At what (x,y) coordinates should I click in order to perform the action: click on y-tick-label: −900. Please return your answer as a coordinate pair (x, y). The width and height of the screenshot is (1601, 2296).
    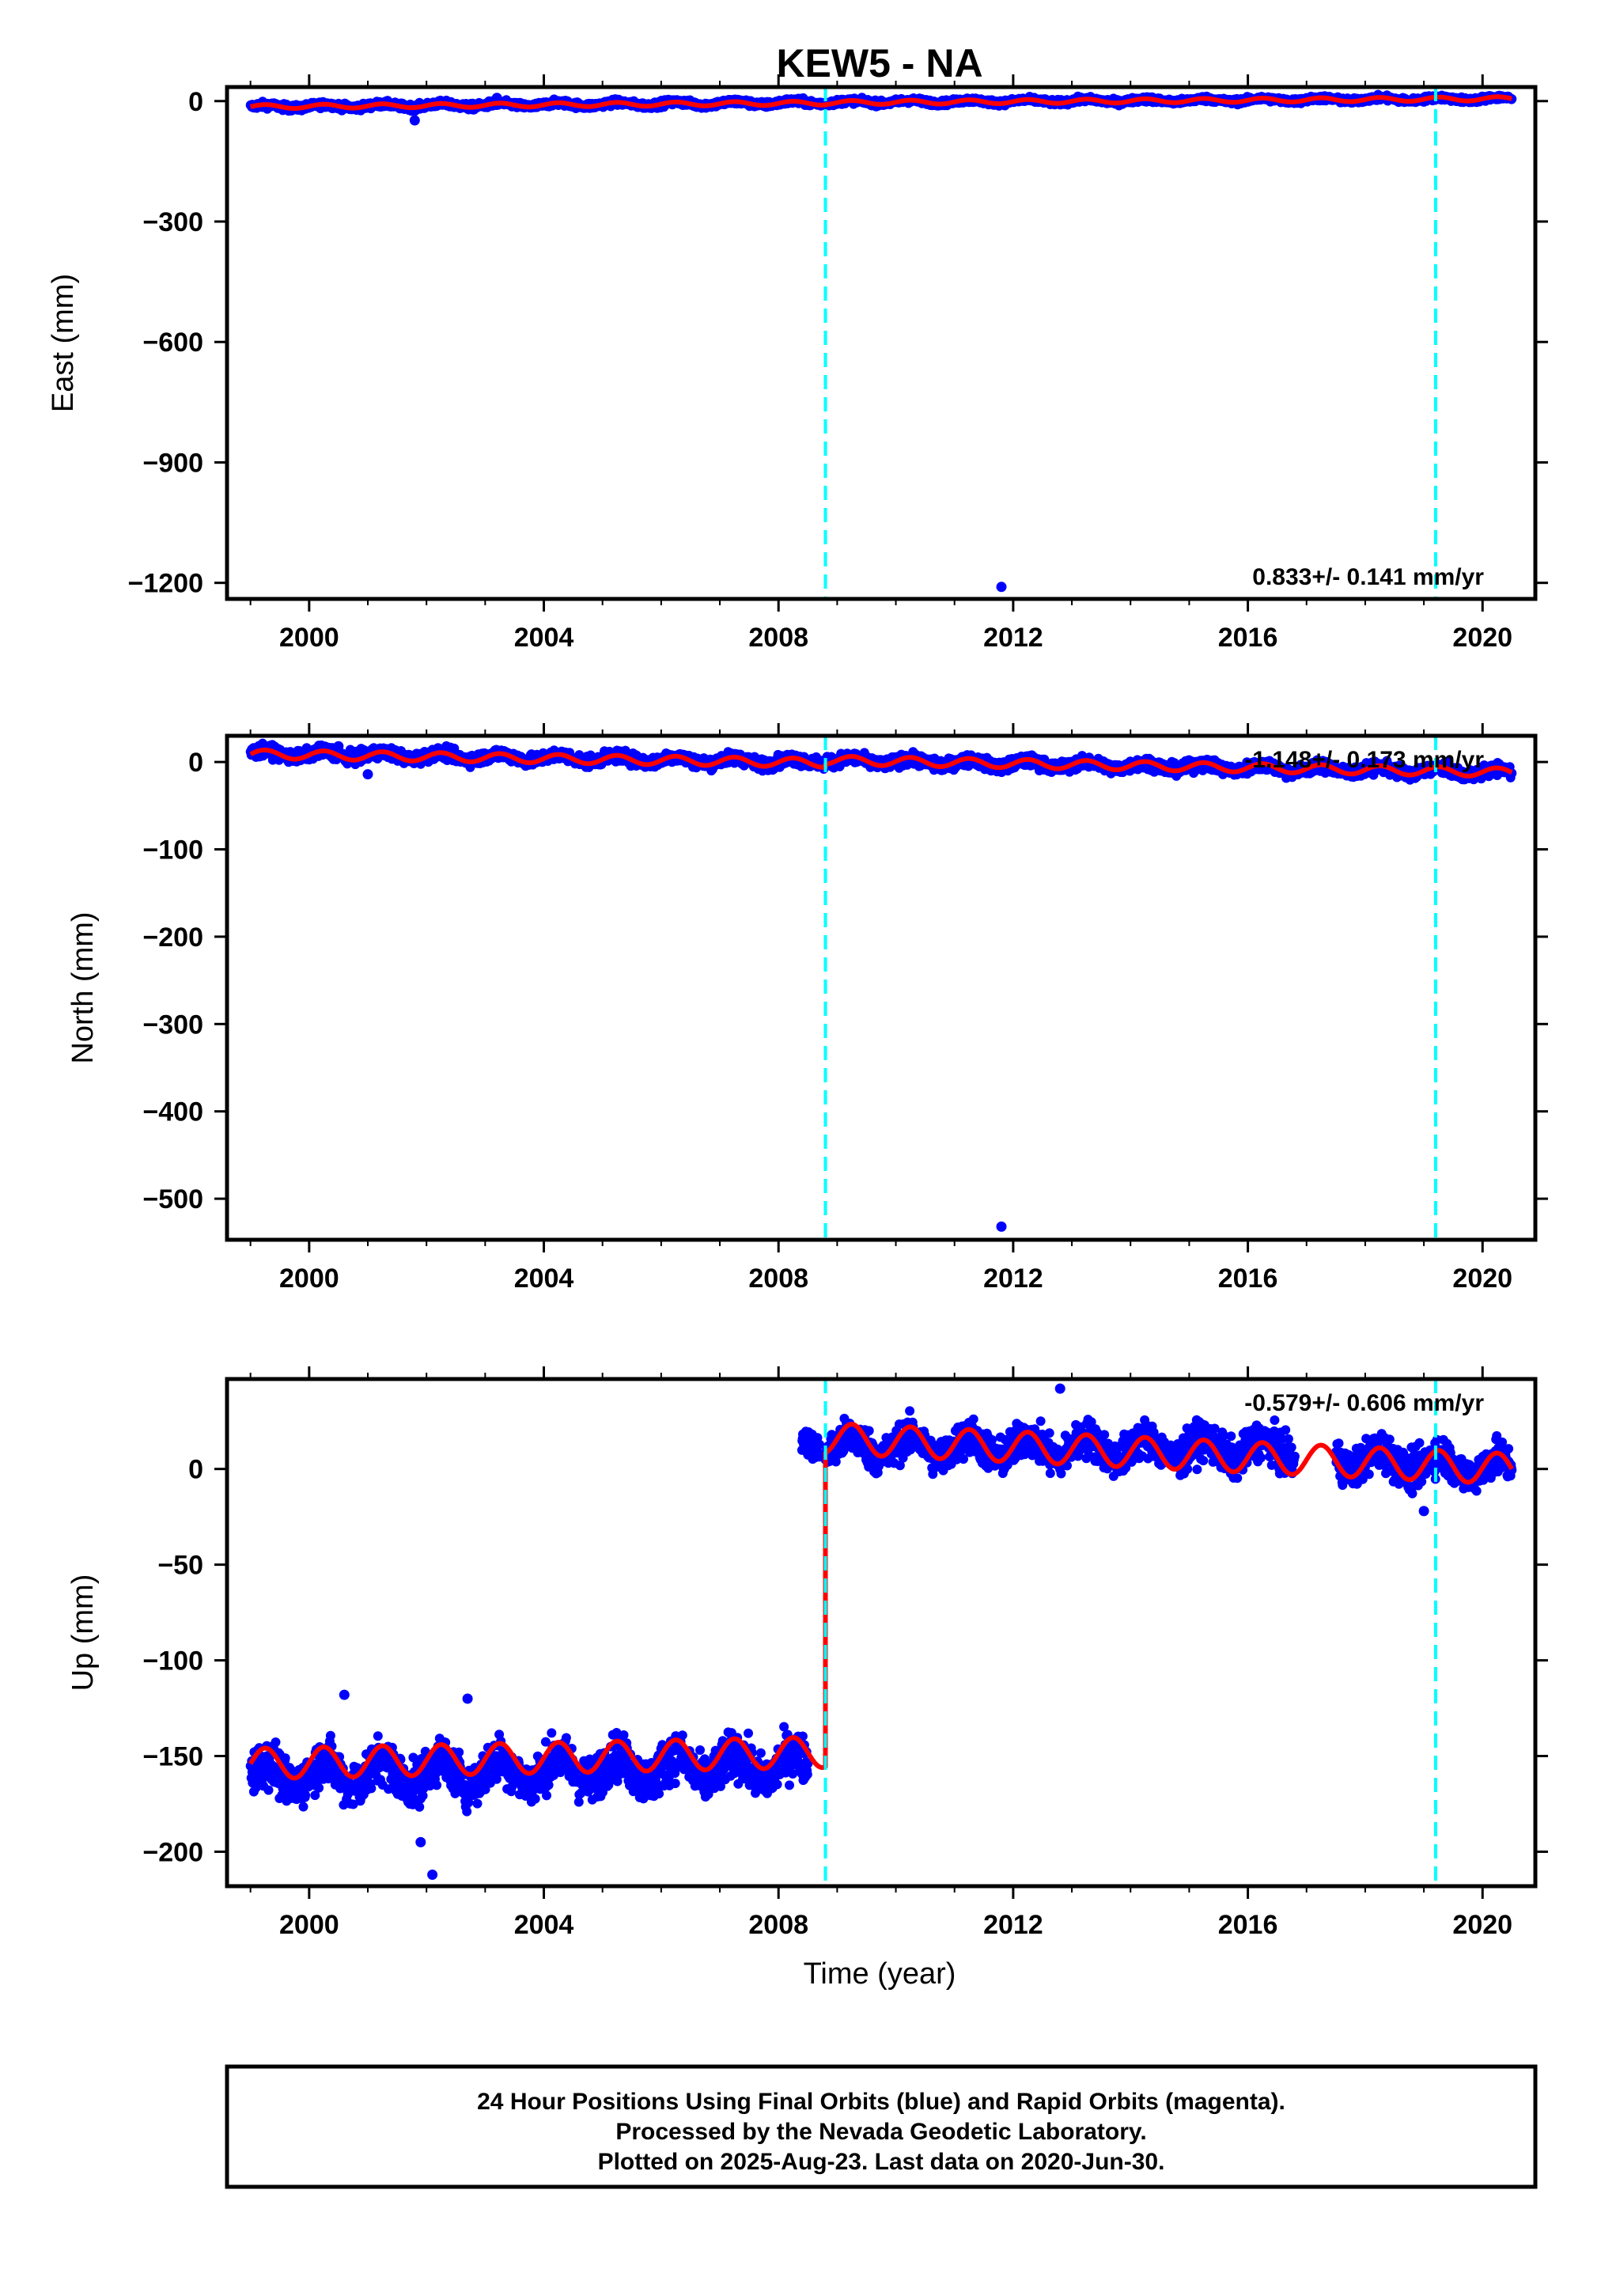
    Looking at the image, I should click on (173, 463).